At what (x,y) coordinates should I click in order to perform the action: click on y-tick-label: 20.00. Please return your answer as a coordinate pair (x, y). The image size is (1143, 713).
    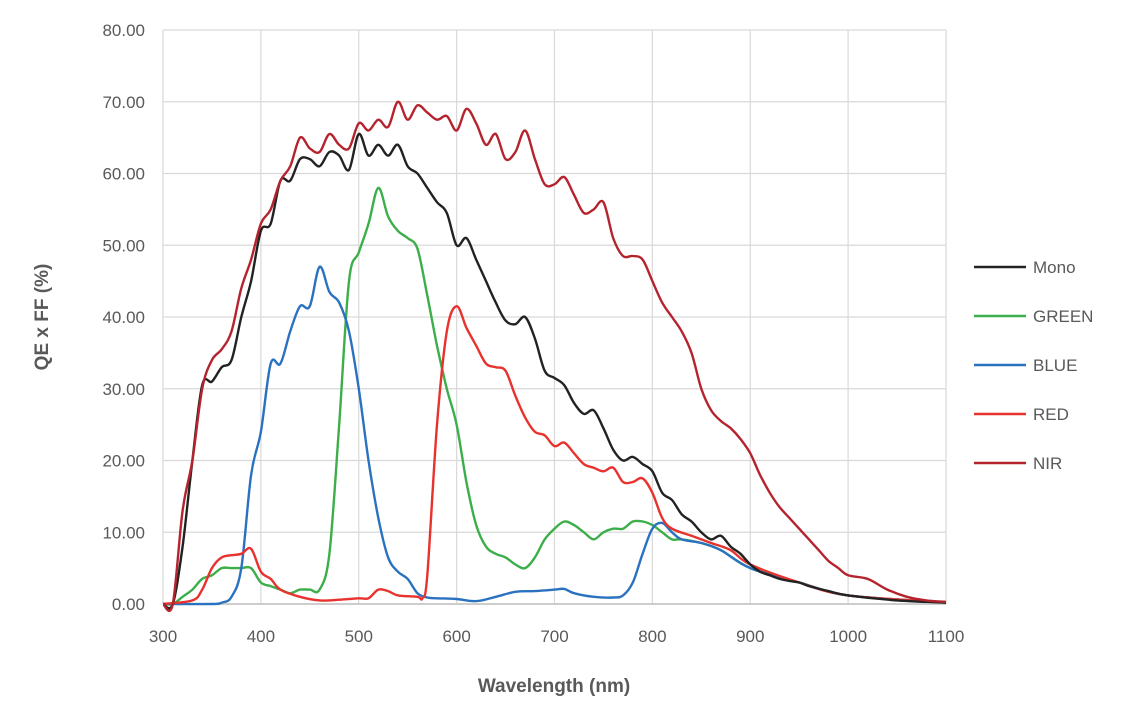
    Looking at the image, I should click on (123, 461).